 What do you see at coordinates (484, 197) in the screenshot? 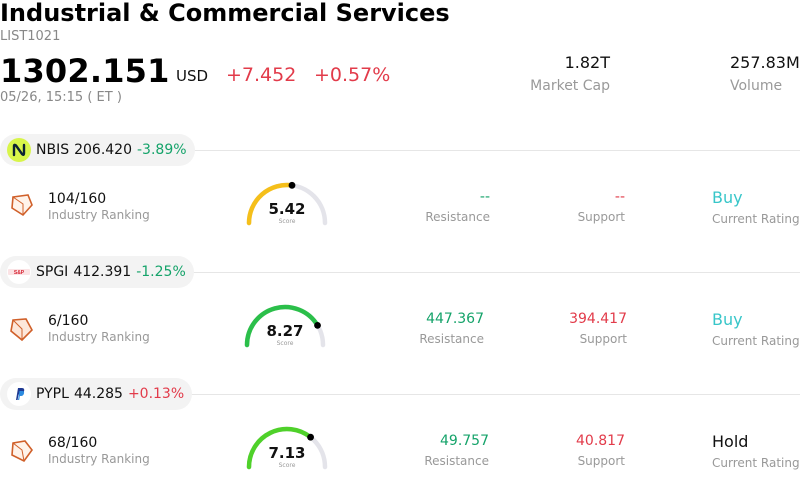
I see `resistance-value: --` at bounding box center [484, 197].